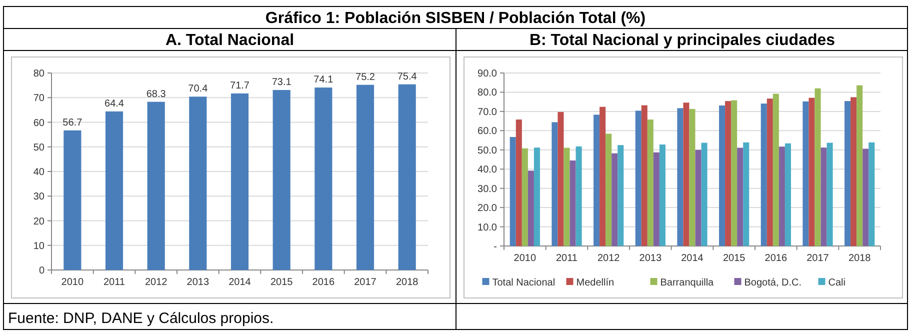 This screenshot has width=911, height=333. I want to click on data-label: 75.2, so click(366, 77).